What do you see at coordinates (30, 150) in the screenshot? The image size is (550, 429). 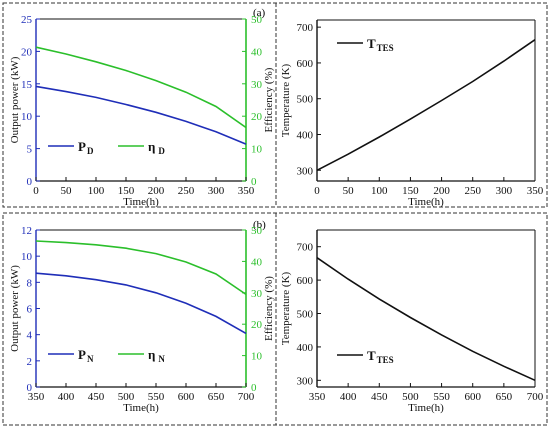 I see `y-tick-label: 5` at bounding box center [30, 150].